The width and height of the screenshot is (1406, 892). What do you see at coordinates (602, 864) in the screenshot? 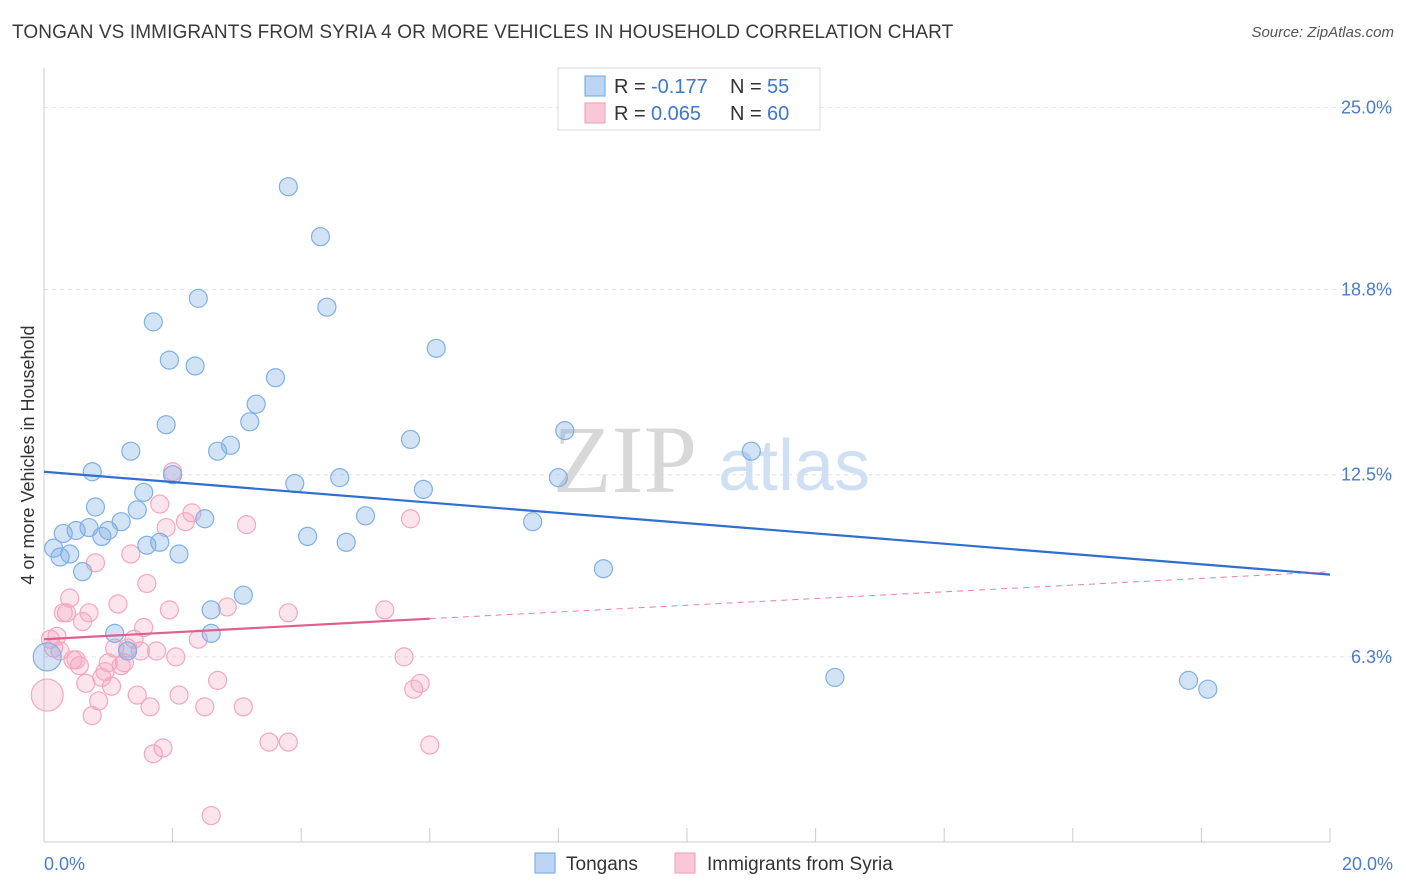
I see `bottom-legend-tongans: Tongans` at bounding box center [602, 864].